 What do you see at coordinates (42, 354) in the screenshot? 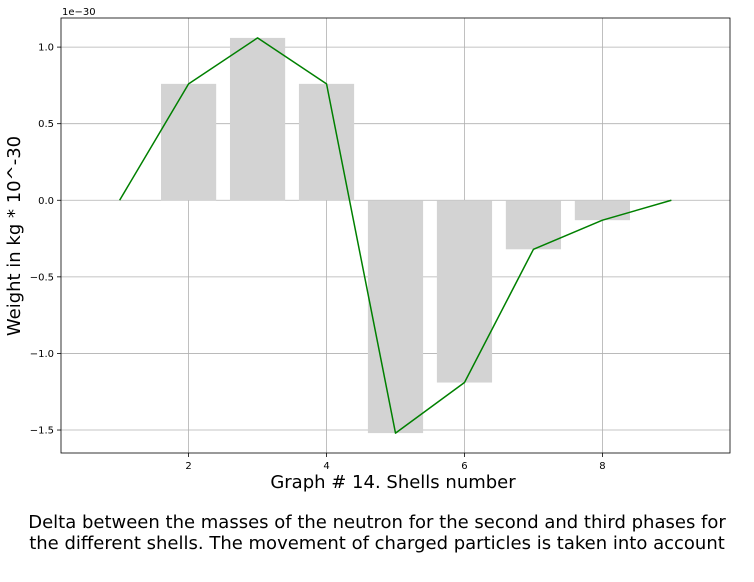
I see `y-tick-label: −1.0` at bounding box center [42, 354].